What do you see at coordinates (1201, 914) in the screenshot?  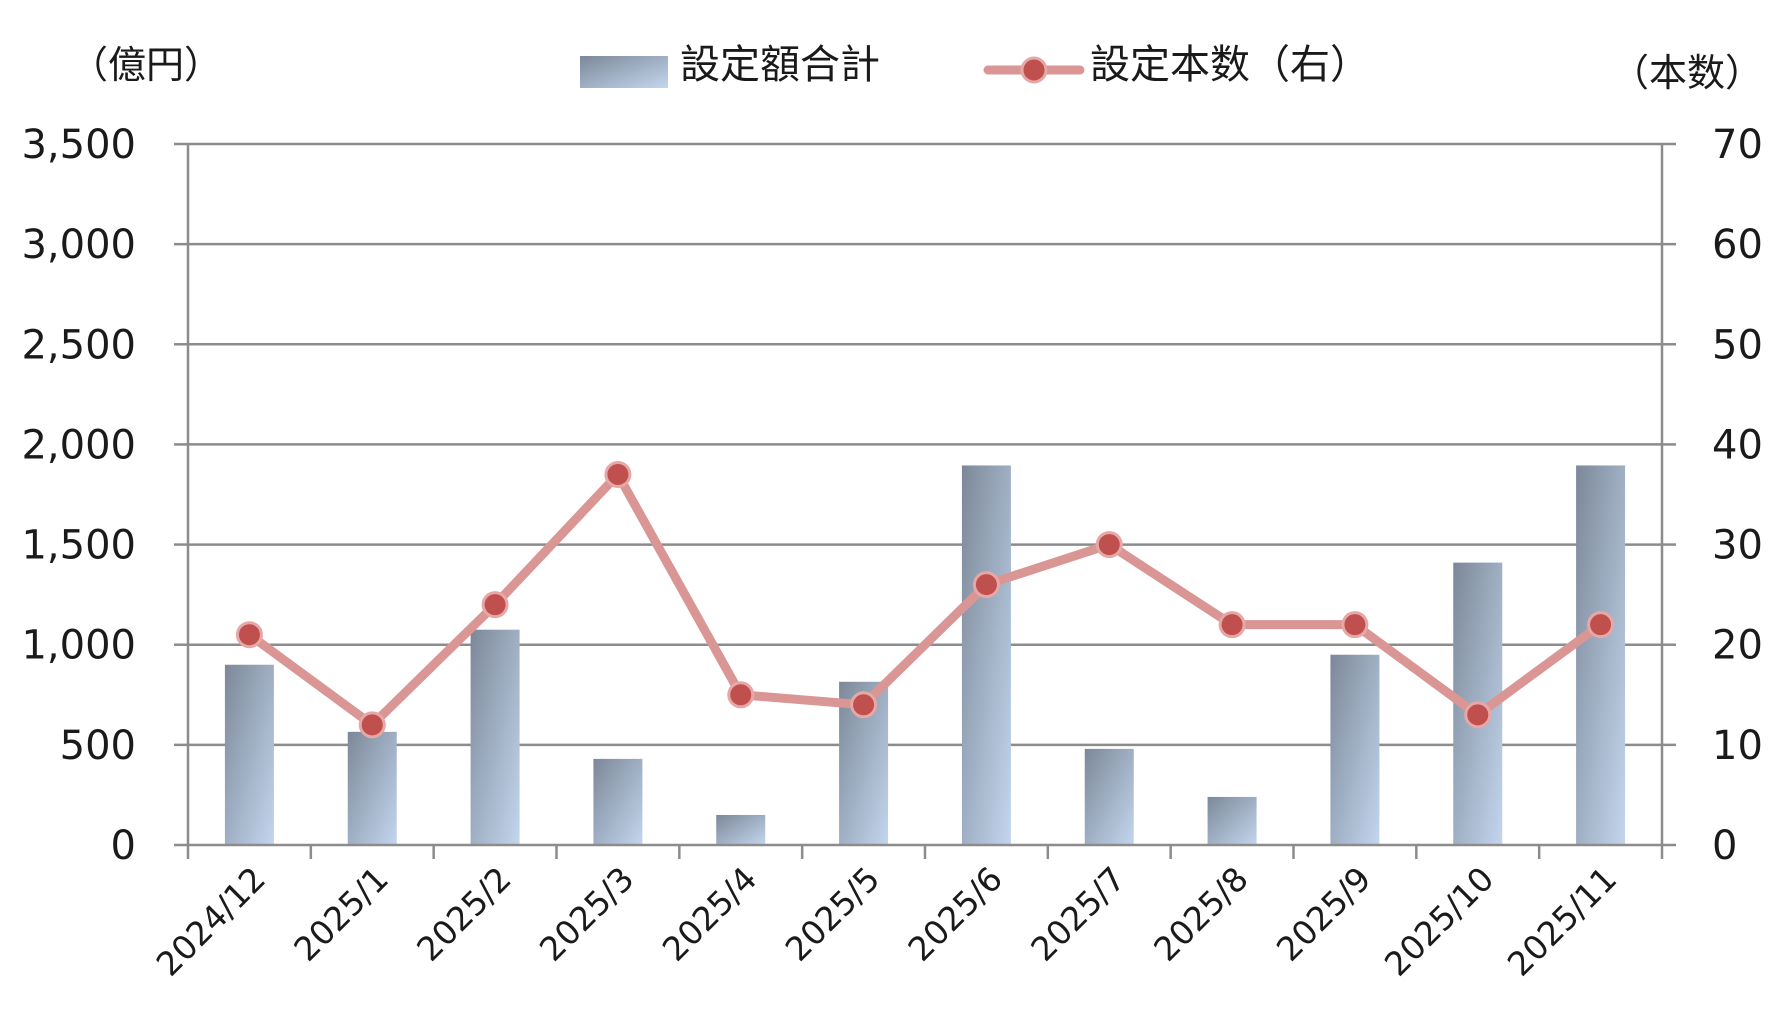 I see `x-axis-tick-label: 2025/8` at bounding box center [1201, 914].